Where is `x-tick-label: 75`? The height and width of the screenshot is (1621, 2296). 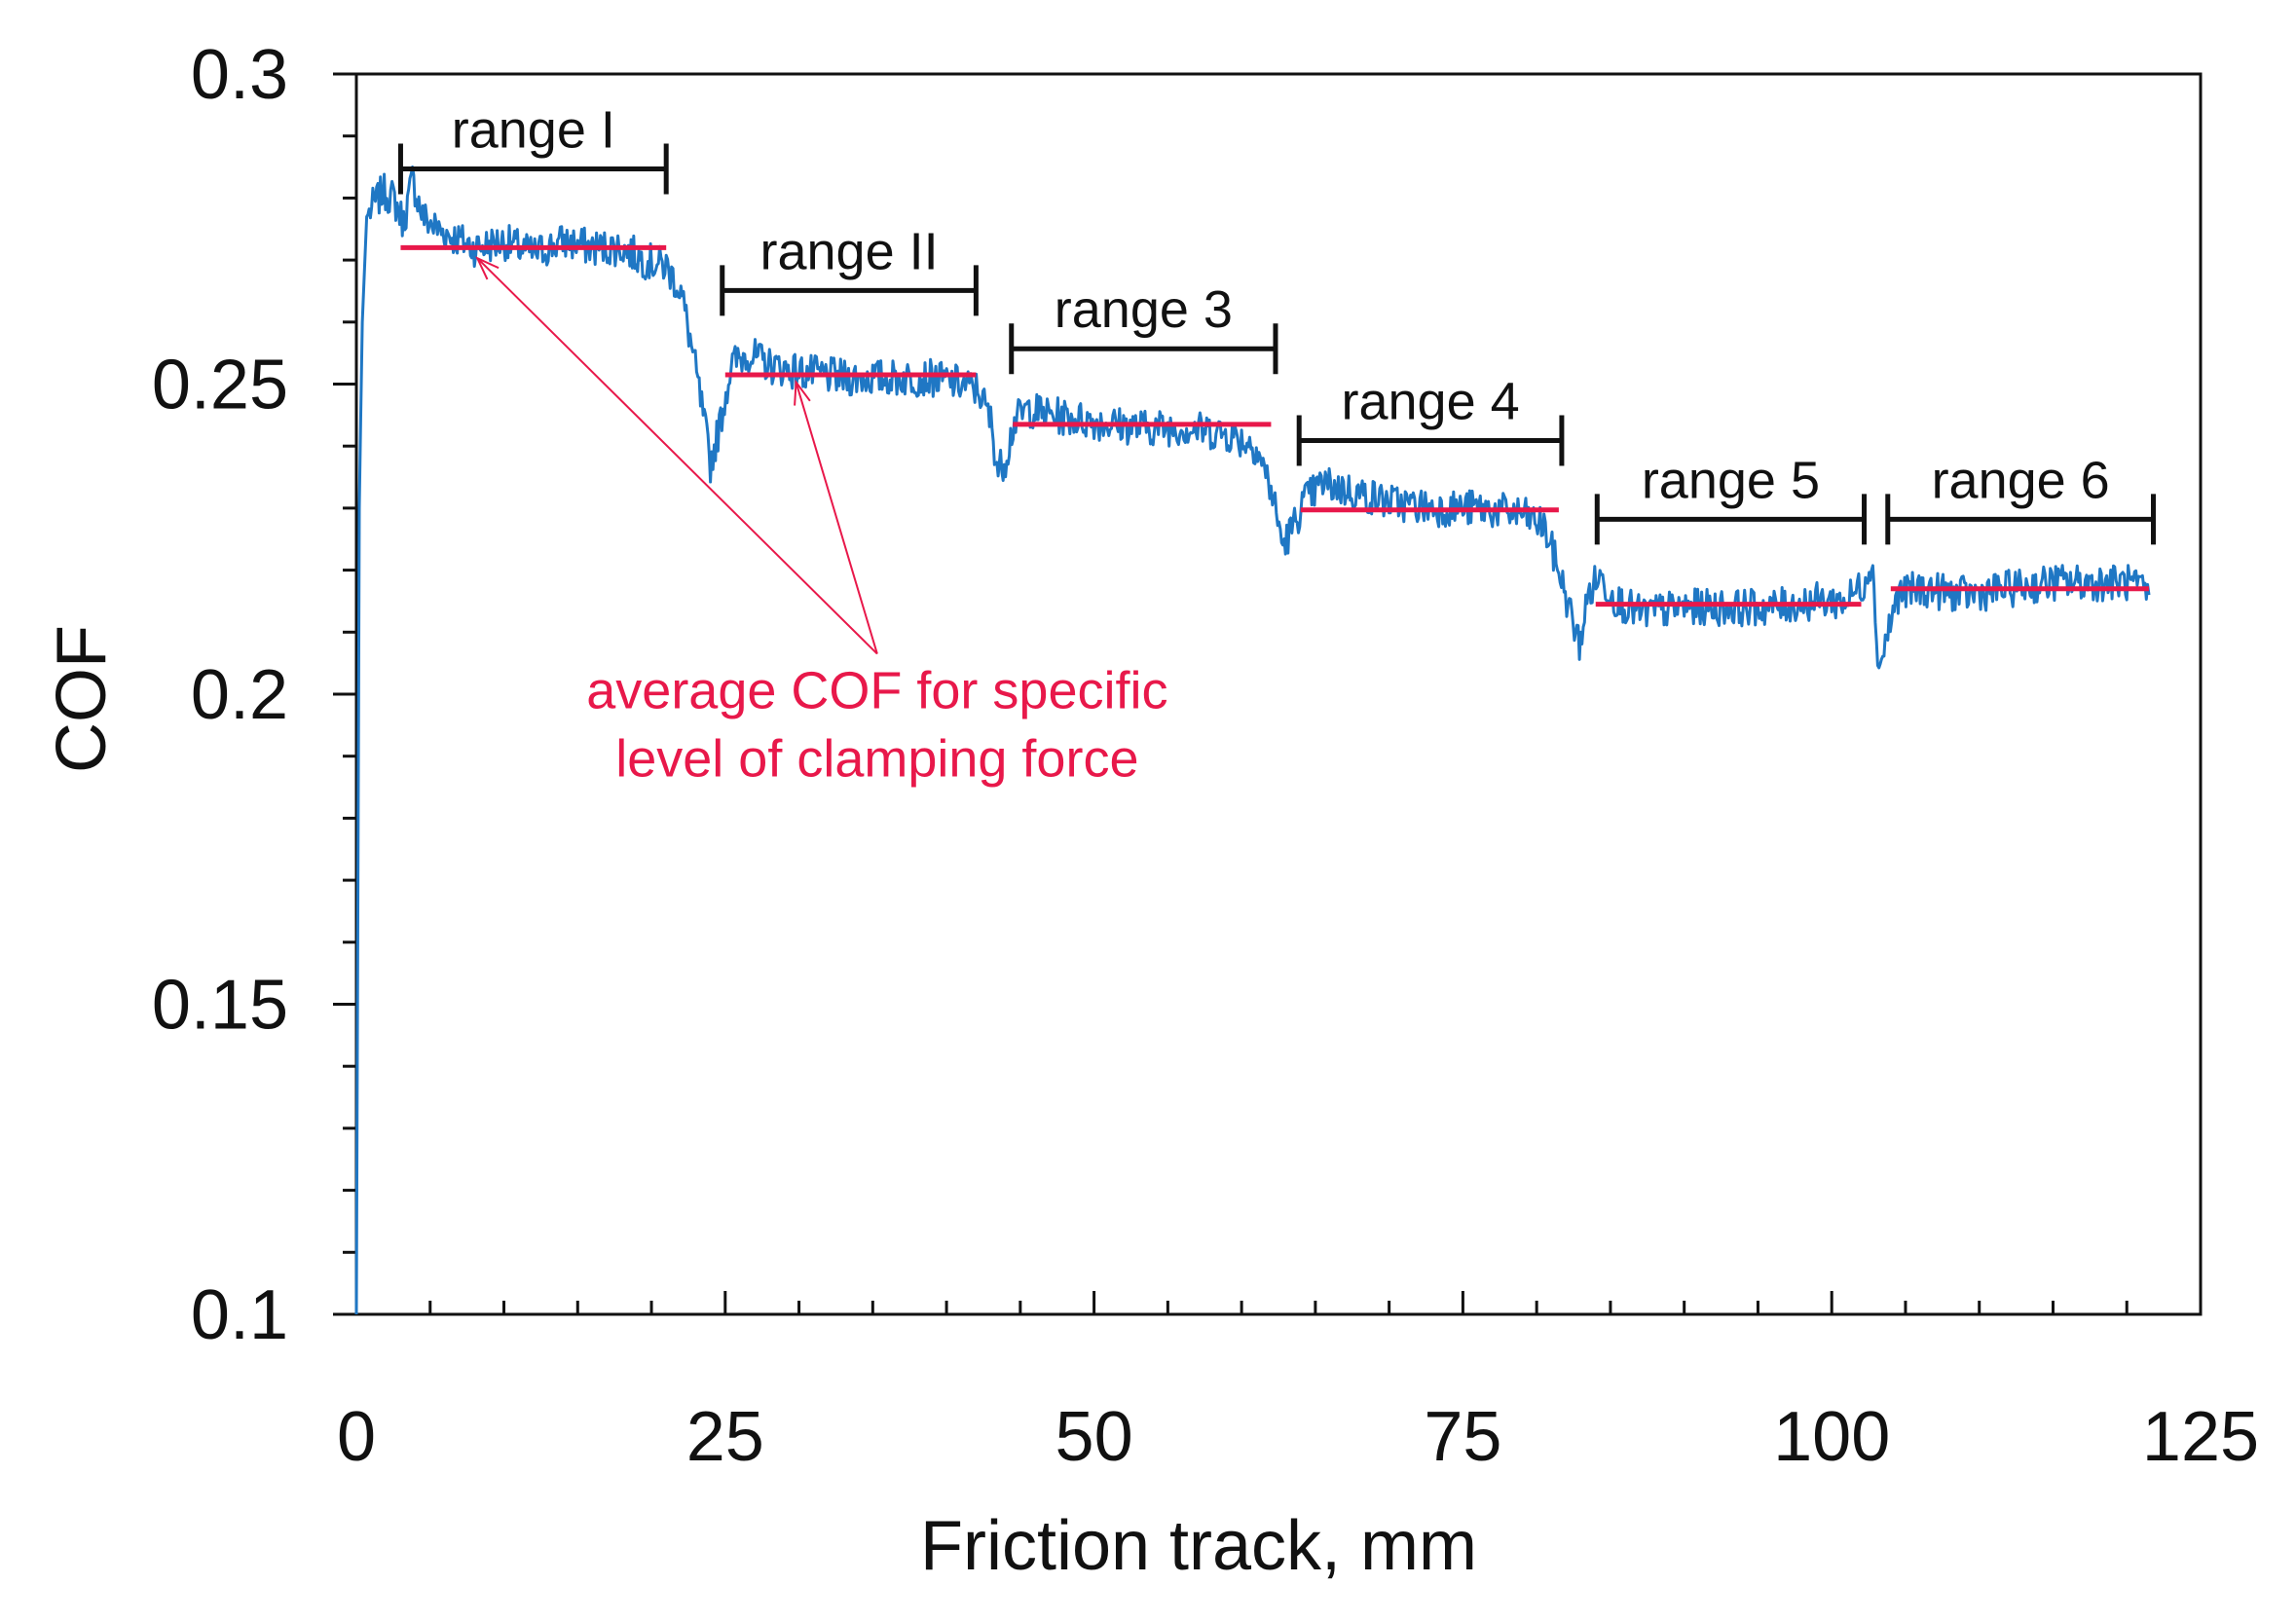
x-tick-label: 75 is located at coordinates (1463, 1437).